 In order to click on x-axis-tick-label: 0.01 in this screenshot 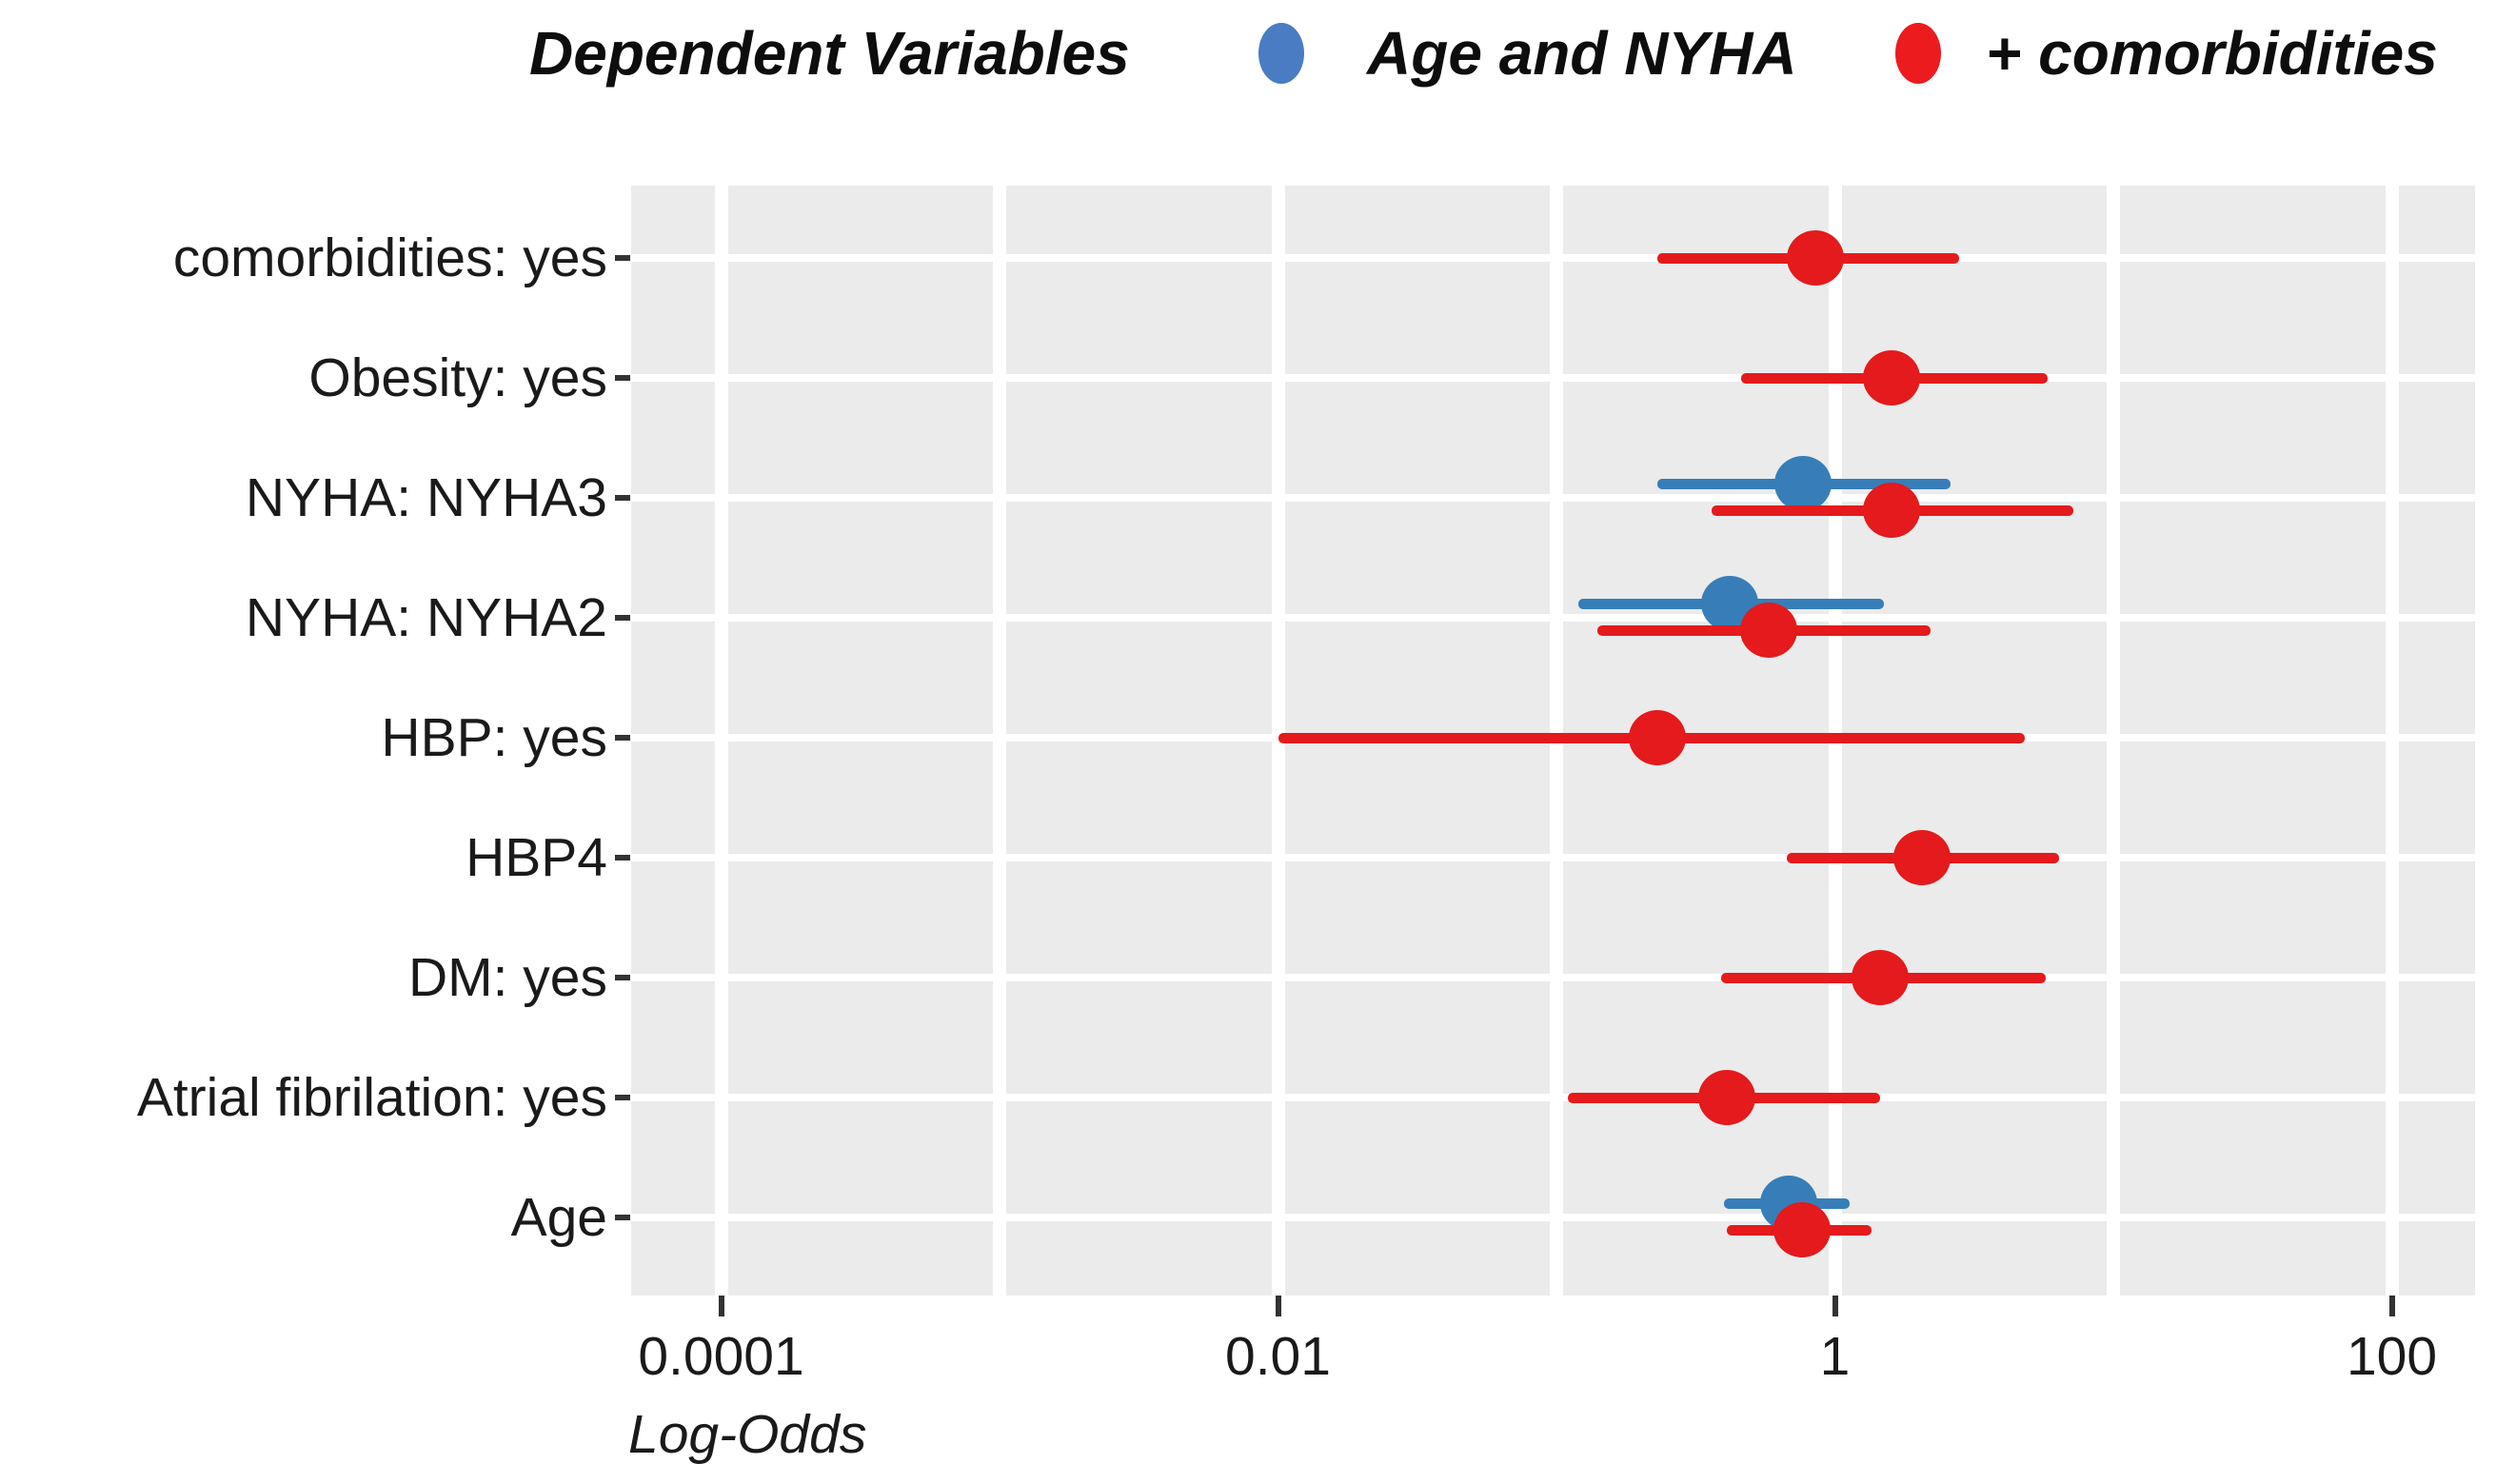, I will do `click(1278, 1356)`.